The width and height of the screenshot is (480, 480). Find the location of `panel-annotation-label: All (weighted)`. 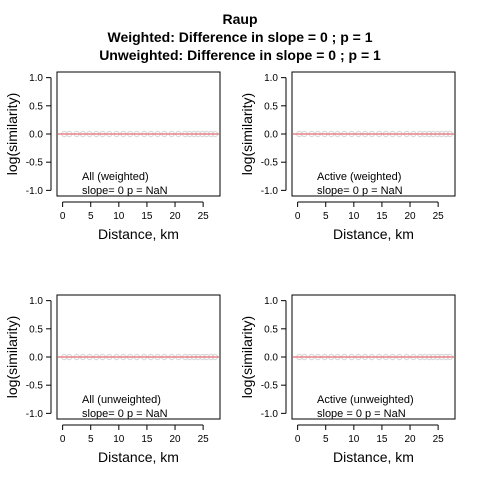

panel-annotation-label: All (weighted) is located at coordinates (115, 177).